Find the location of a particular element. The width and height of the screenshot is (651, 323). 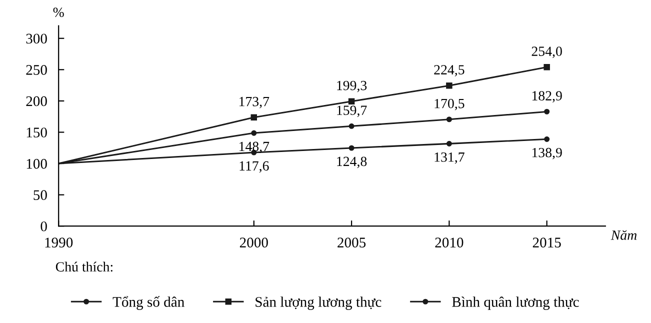

data-label: 182,9 is located at coordinates (547, 96).